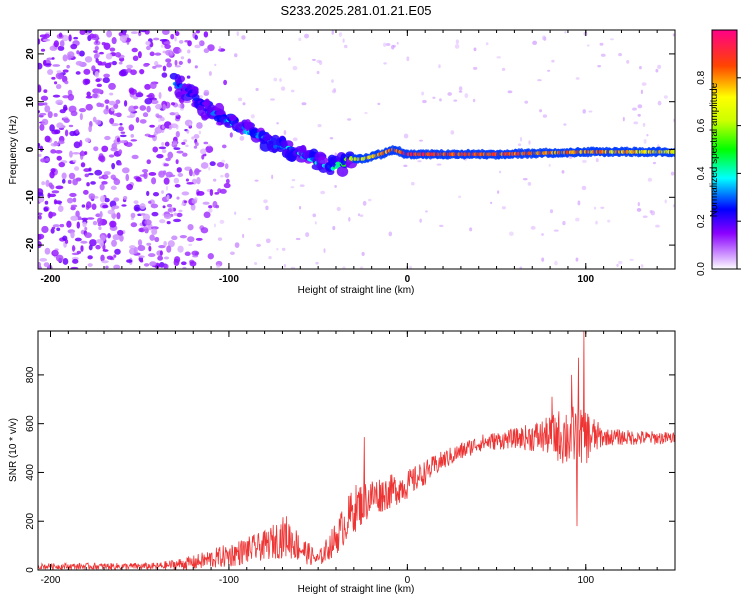 This screenshot has width=750, height=600. Describe the element at coordinates (30, 570) in the screenshot. I see `y-tick-label: 0` at that location.